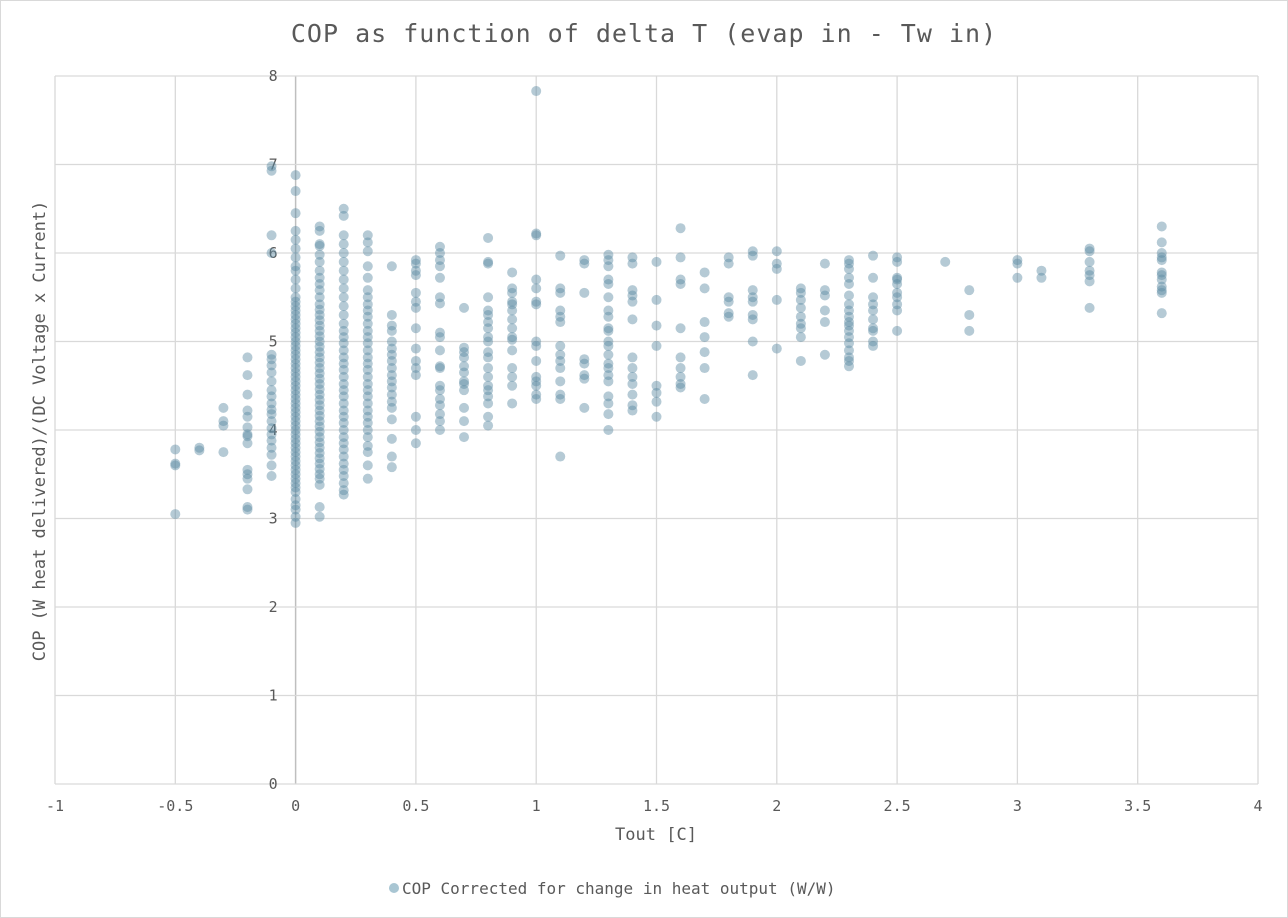 This screenshot has width=1288, height=918. Describe the element at coordinates (295, 806) in the screenshot. I see `x-tick-label: 0` at that location.